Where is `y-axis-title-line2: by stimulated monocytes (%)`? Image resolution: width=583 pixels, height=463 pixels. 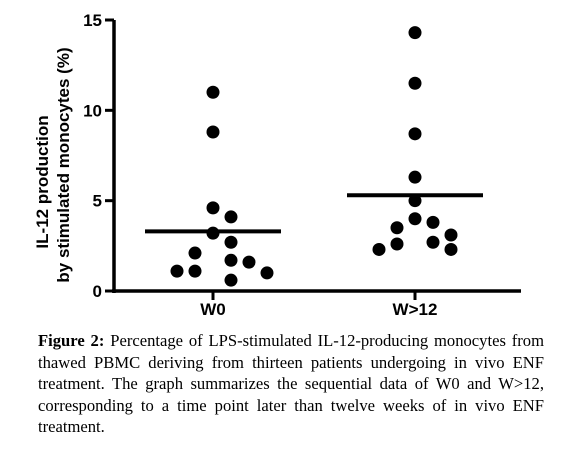
y-axis-title-line2: by stimulated monocytes (%) is located at coordinates (63, 164).